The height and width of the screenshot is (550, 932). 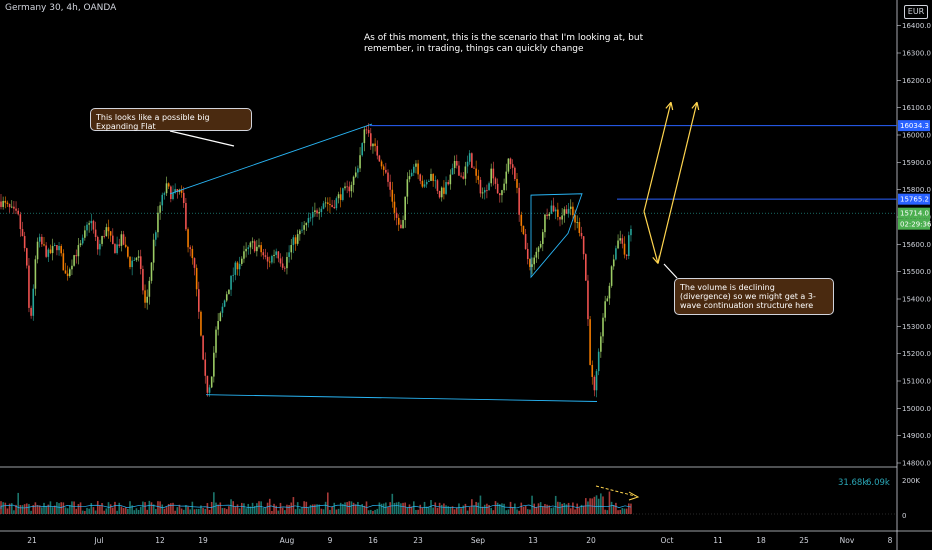 What do you see at coordinates (61, 8) in the screenshot?
I see `symbol-title: Germany 30, 4h, OANDA` at bounding box center [61, 8].